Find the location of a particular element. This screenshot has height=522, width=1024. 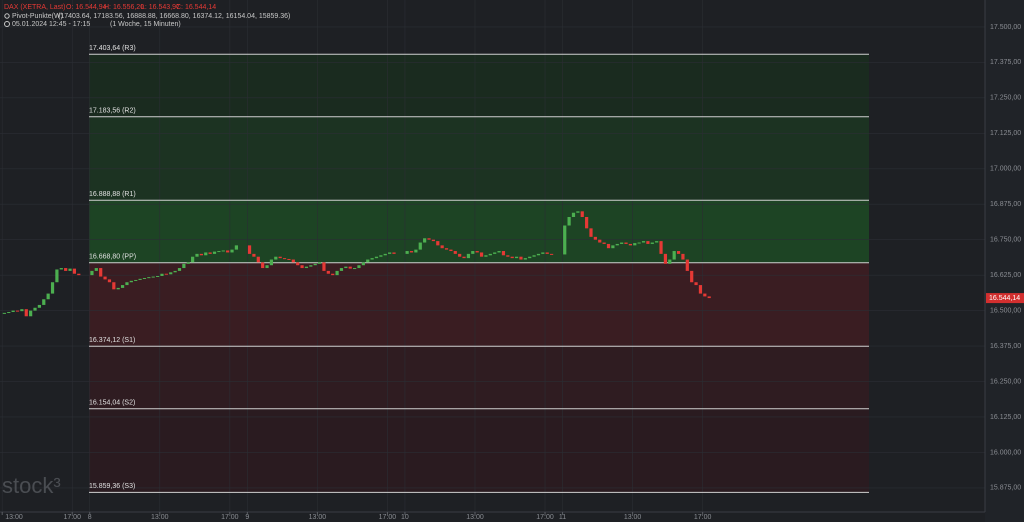

pivot-label: 15.859,36 (S3) is located at coordinates (112, 486).